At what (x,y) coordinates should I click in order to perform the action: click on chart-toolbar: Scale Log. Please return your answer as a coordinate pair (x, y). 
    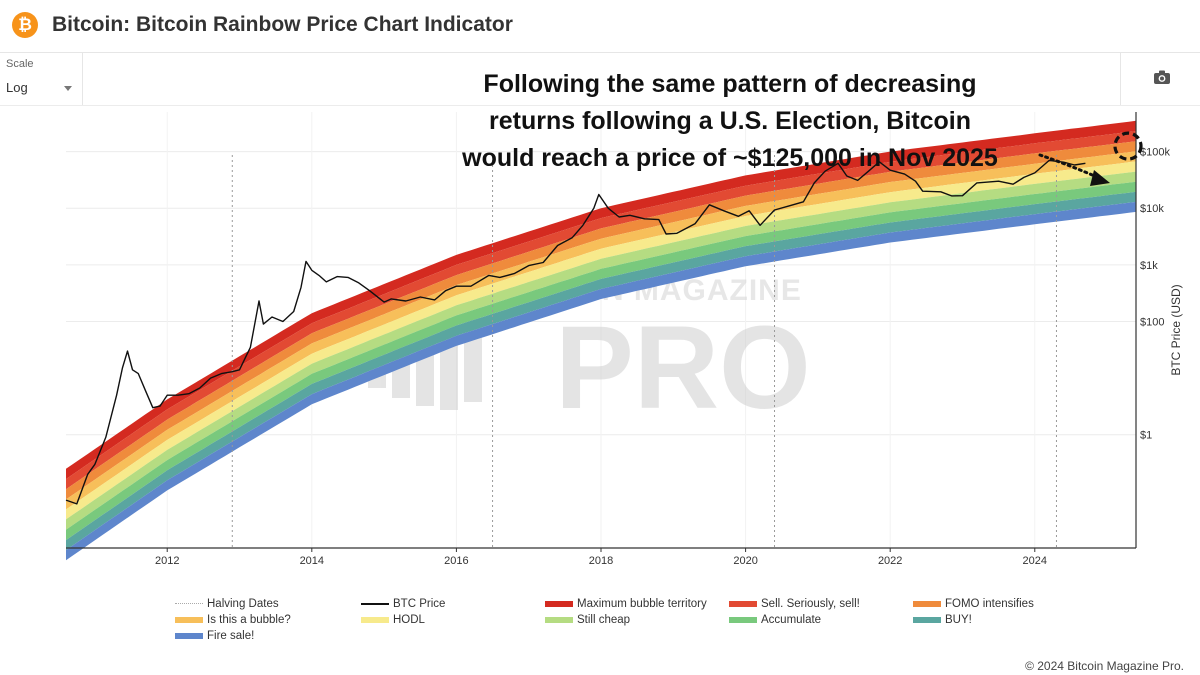
    Looking at the image, I should click on (600, 79).